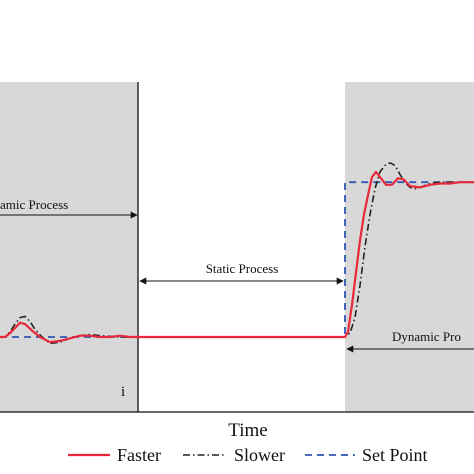 This screenshot has width=474, height=474. Describe the element at coordinates (395, 455) in the screenshot. I see `legend-label-setpoint: Set Point` at that location.